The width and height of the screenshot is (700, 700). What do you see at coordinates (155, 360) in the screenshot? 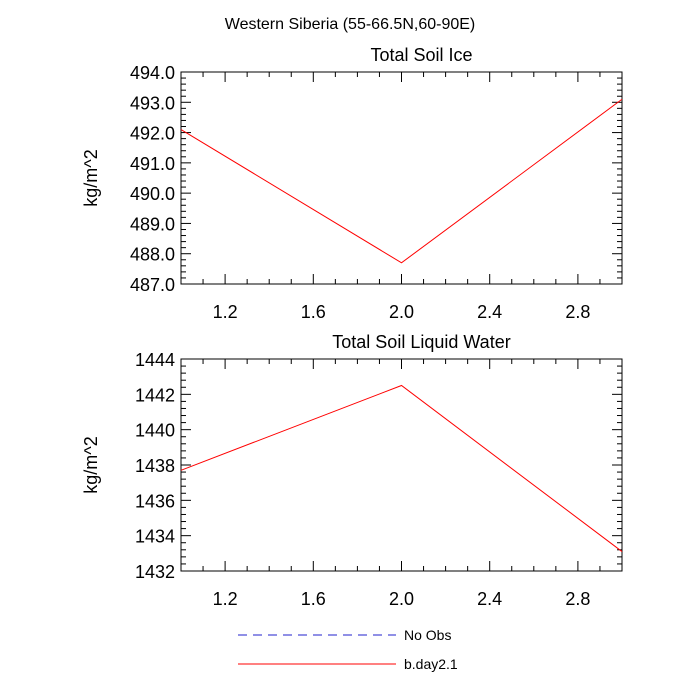
I see `y-tick-label: 1444` at bounding box center [155, 360].